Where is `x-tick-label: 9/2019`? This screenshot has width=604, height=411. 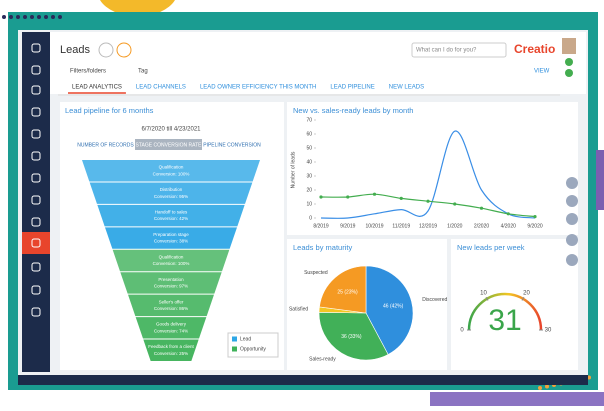
x-tick-label: 9/2019 is located at coordinates (348, 226).